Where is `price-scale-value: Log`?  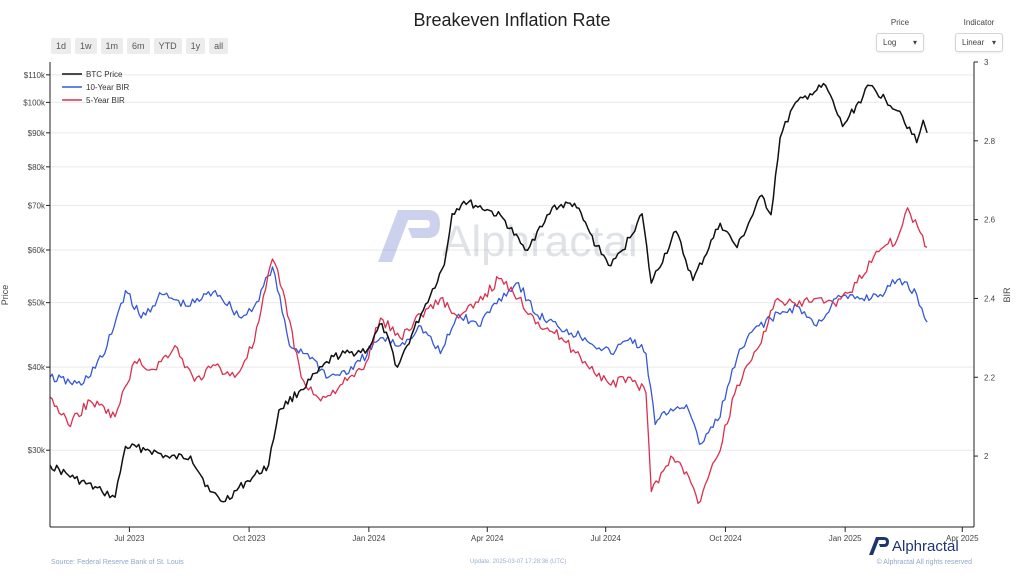
price-scale-value: Log is located at coordinates (890, 42).